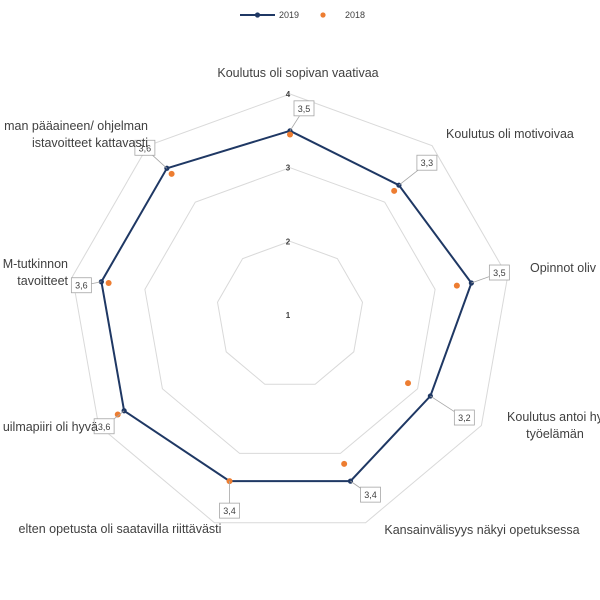 The width and height of the screenshot is (600, 600). I want to click on legend-marker-2018, so click(323, 15).